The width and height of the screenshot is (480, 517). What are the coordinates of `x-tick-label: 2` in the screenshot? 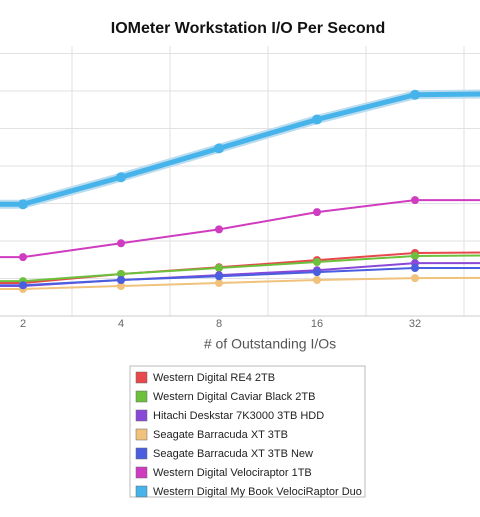 It's located at (23, 324).